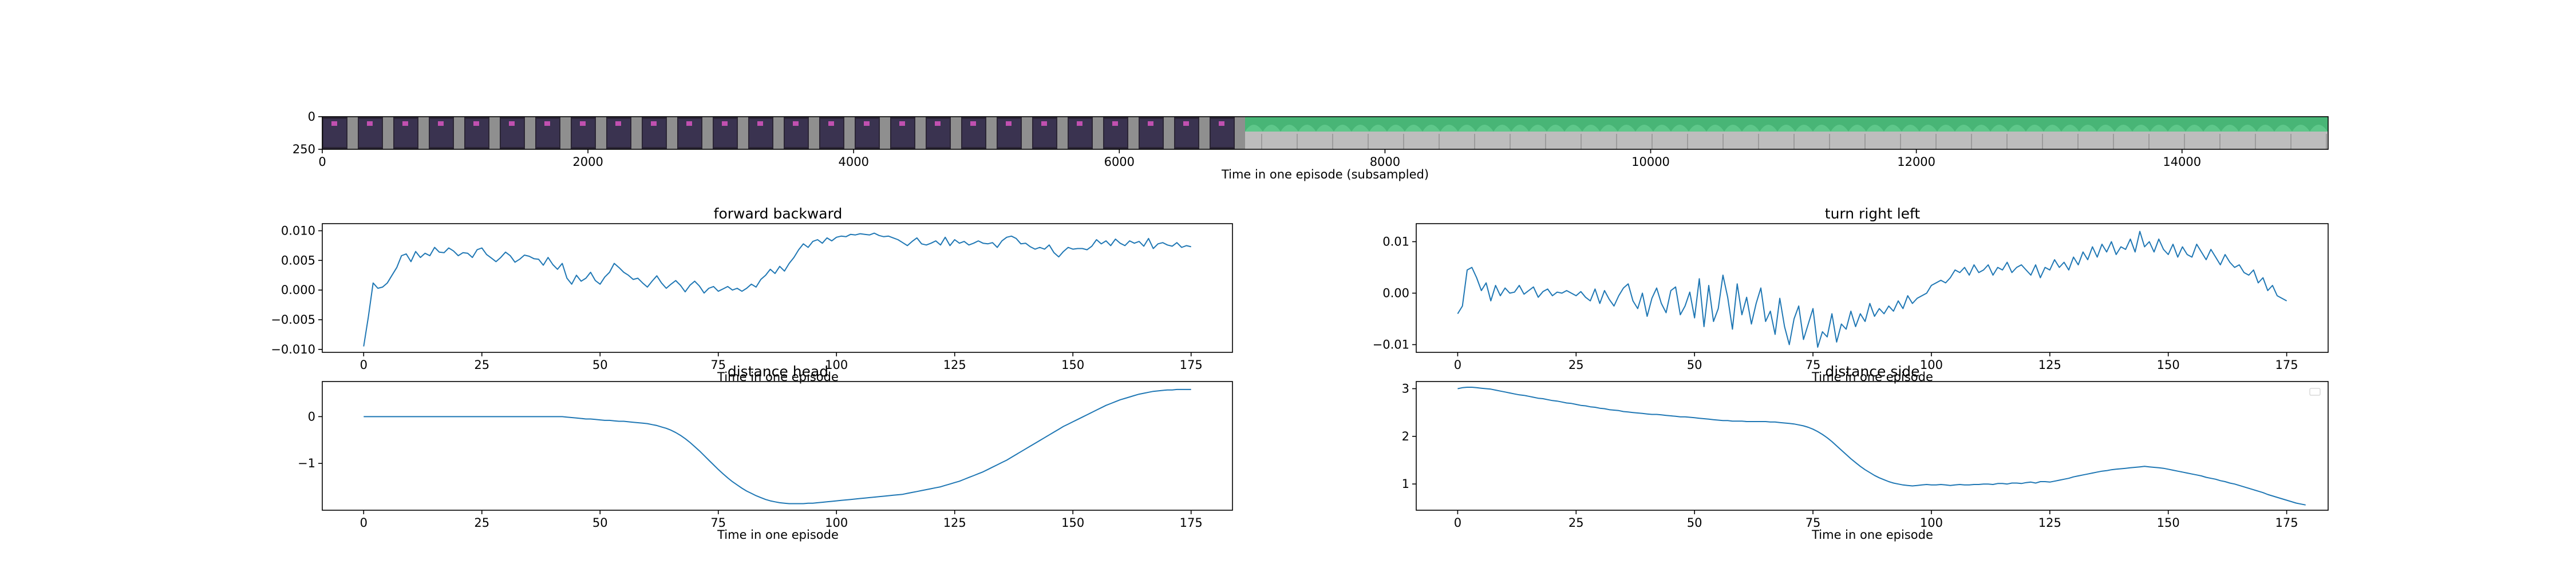 The image size is (2576, 572). What do you see at coordinates (1872, 446) in the screenshot?
I see `distance-side-axes-frame` at bounding box center [1872, 446].